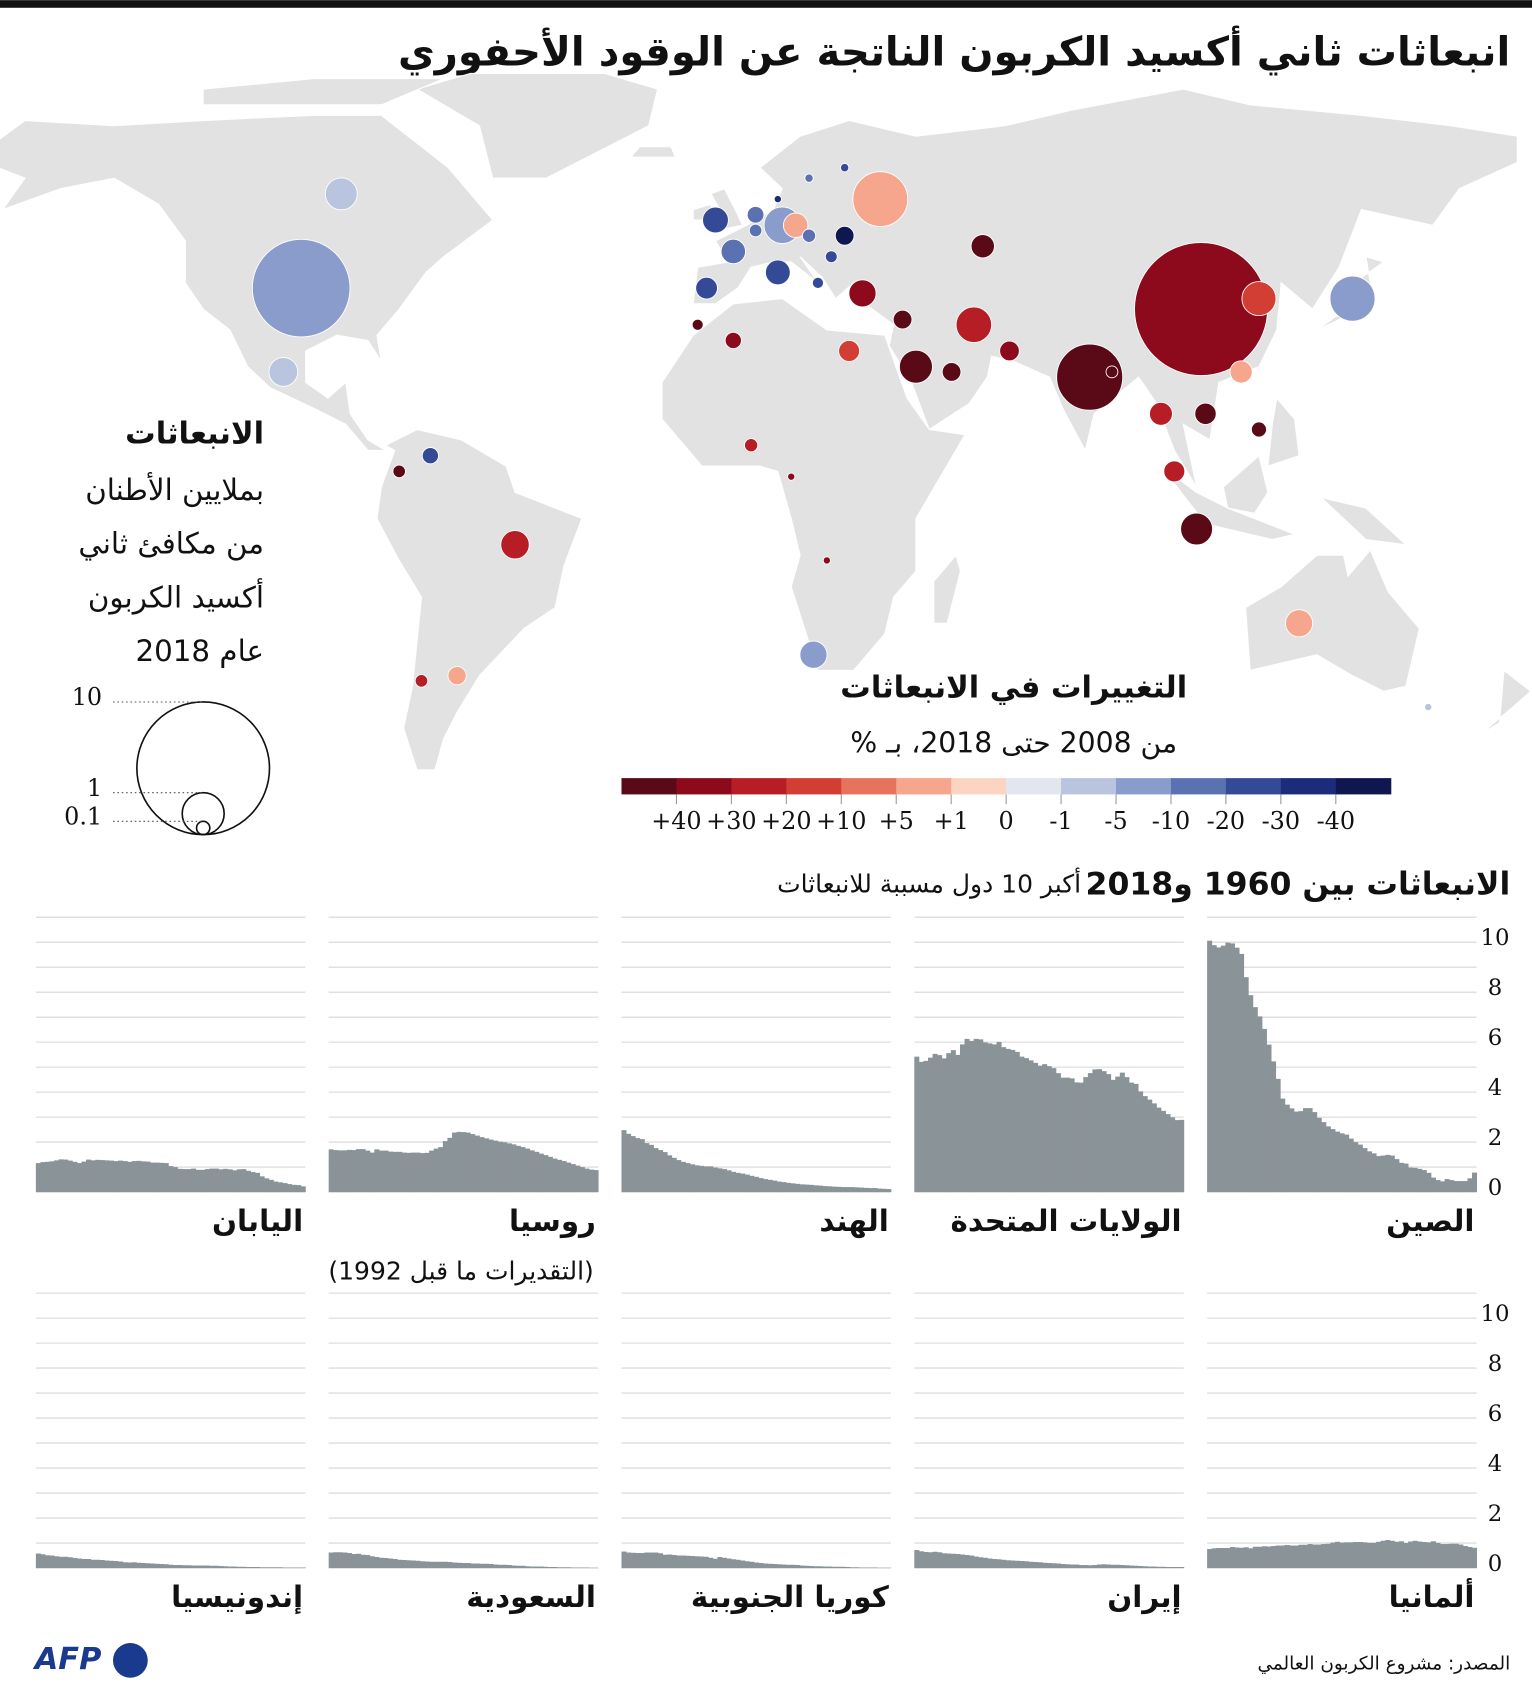 The height and width of the screenshot is (1704, 1532). I want to click on y-tick-label: 8, so click(1495, 988).